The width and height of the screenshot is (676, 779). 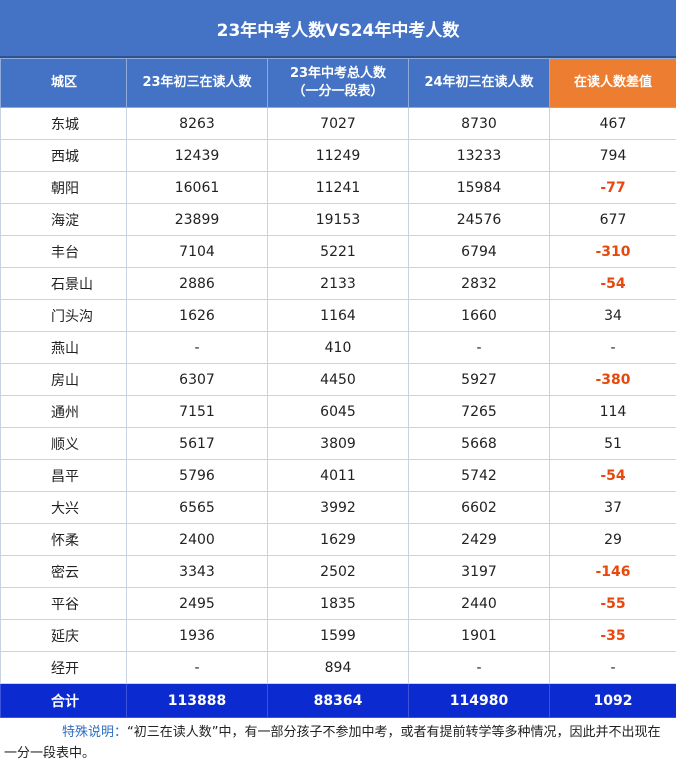 What do you see at coordinates (197, 187) in the screenshot?
I see `read23-cell: 16061` at bounding box center [197, 187].